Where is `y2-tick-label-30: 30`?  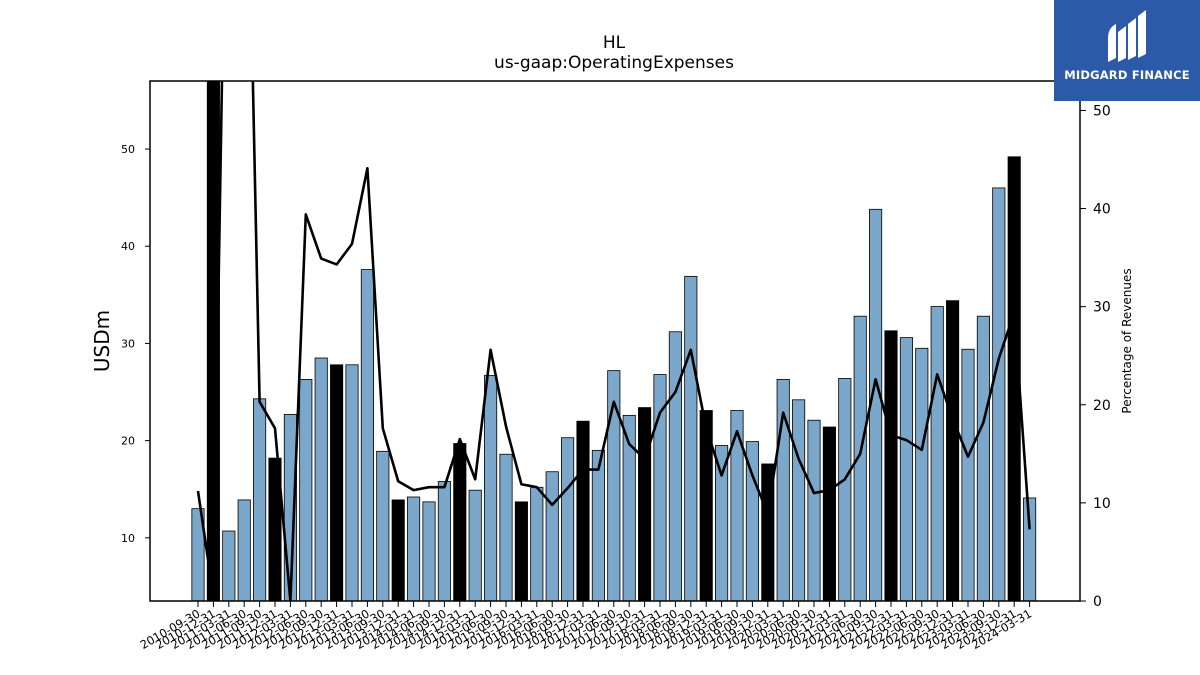
y2-tick-label-30: 30 is located at coordinates (1102, 308).